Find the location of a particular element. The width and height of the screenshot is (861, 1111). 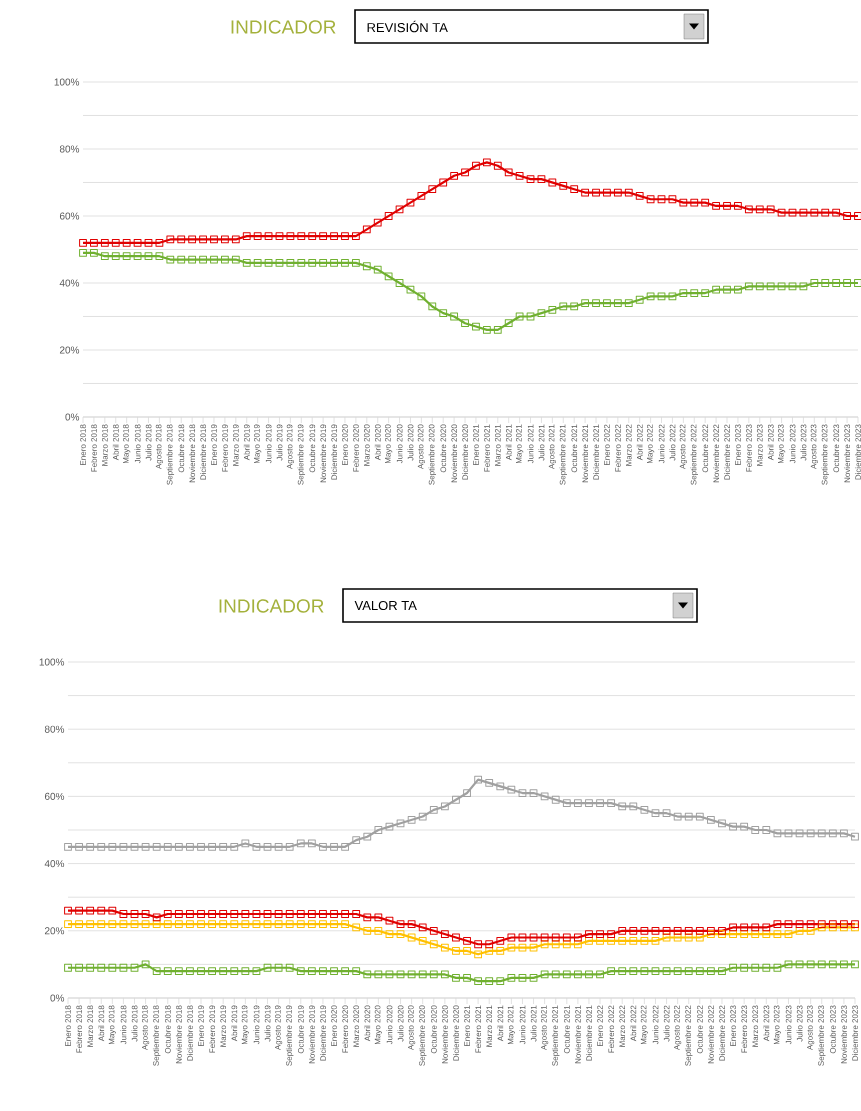

x-tick-label: Noviembre 2019 is located at coordinates (311, 1034).